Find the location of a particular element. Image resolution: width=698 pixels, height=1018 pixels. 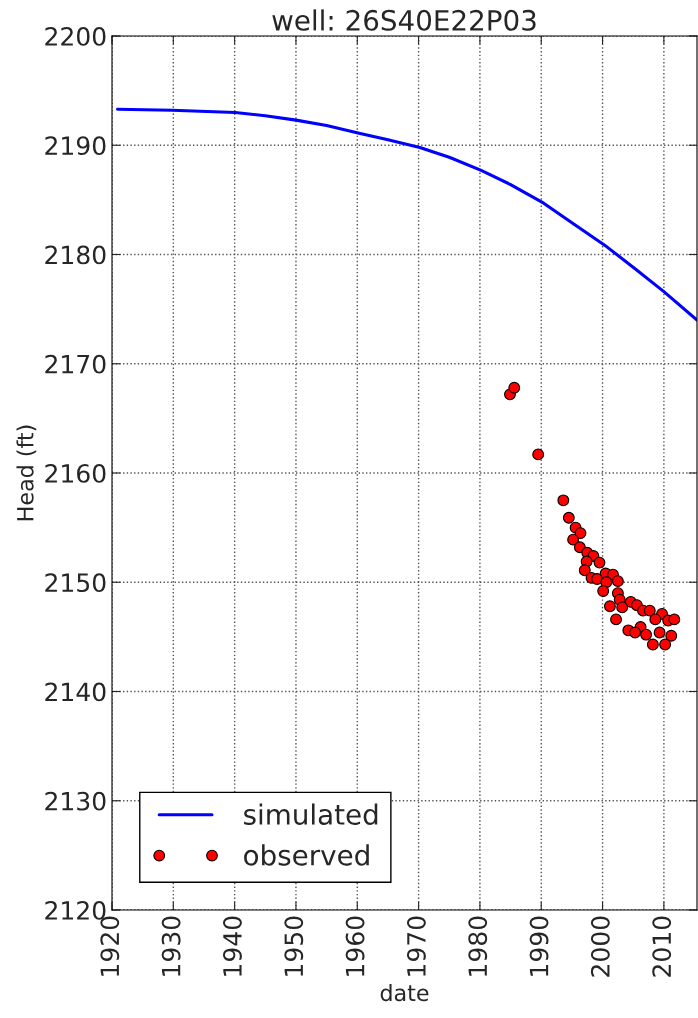

y-tick-label: 2200 is located at coordinates (75, 36).